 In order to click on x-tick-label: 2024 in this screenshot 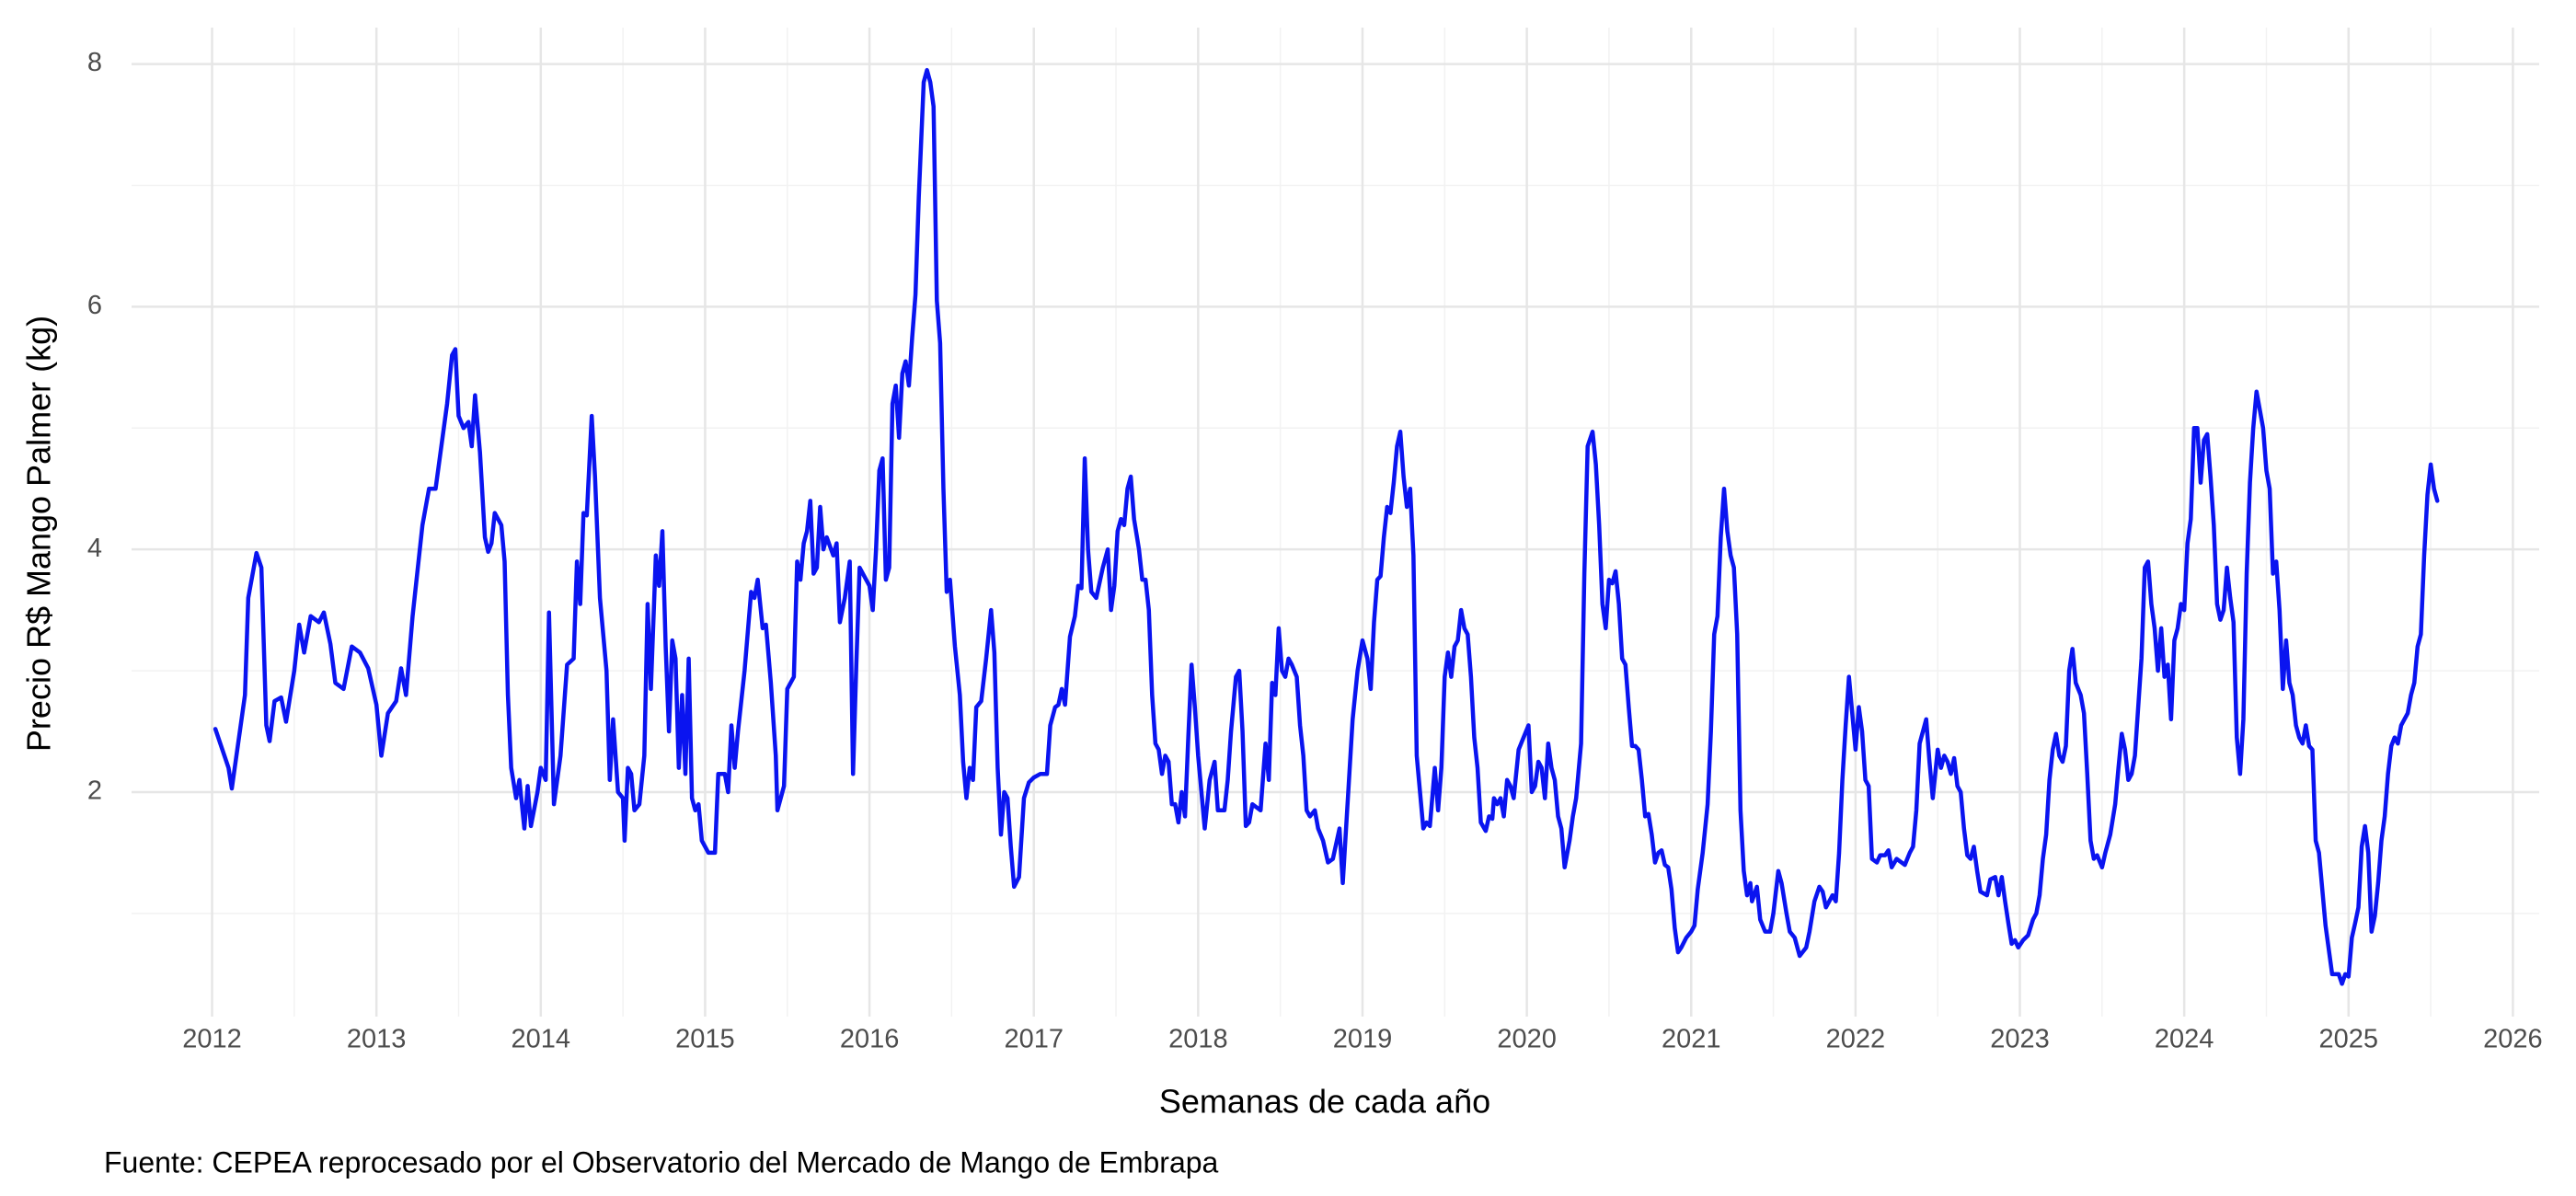, I will do `click(2184, 1039)`.